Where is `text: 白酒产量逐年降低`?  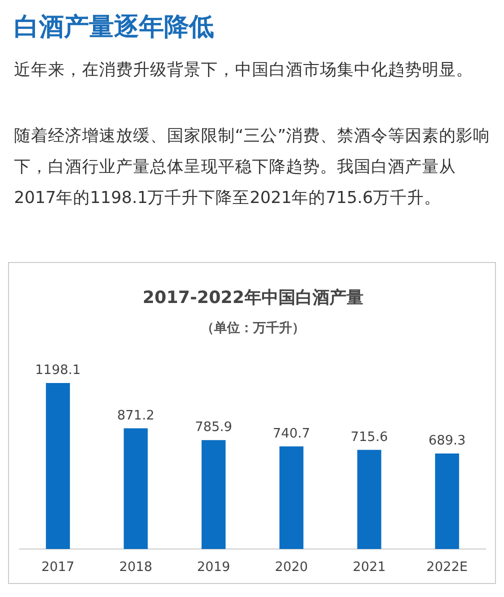 text: 白酒产量逐年降低 is located at coordinates (114, 27).